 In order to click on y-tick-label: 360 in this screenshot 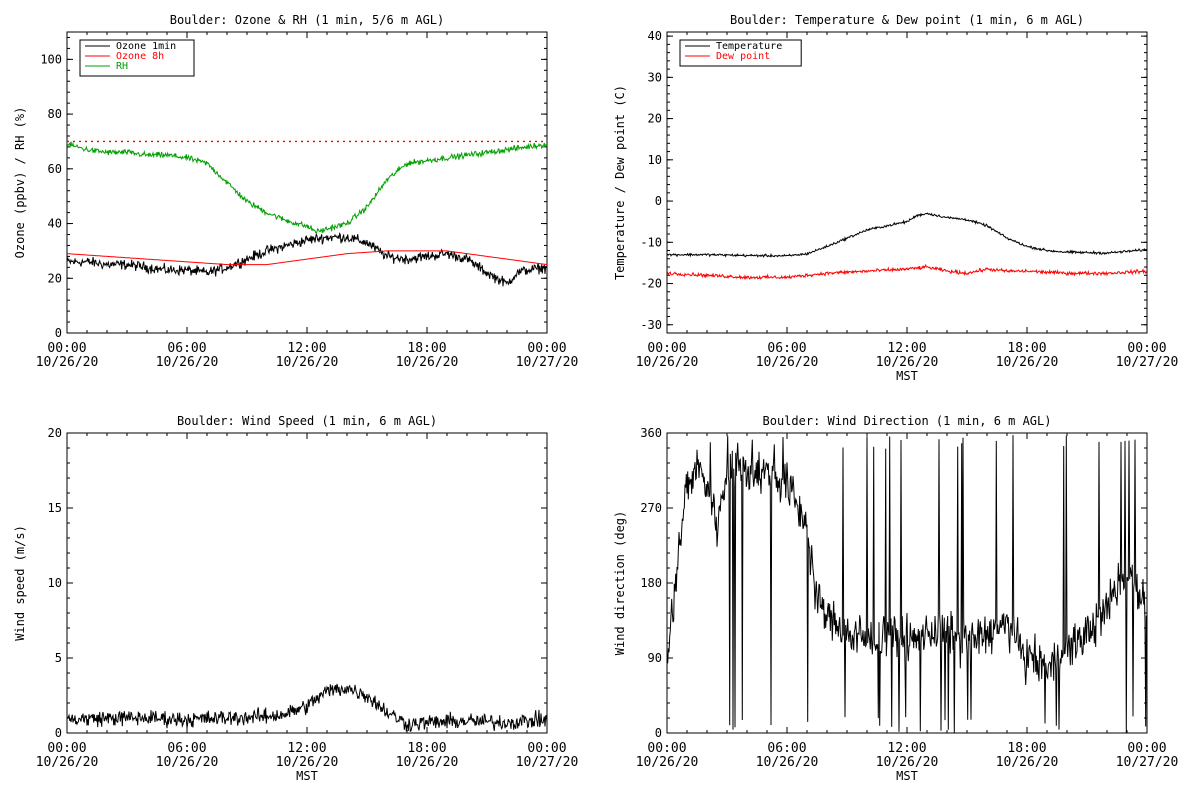, I will do `click(651, 433)`.